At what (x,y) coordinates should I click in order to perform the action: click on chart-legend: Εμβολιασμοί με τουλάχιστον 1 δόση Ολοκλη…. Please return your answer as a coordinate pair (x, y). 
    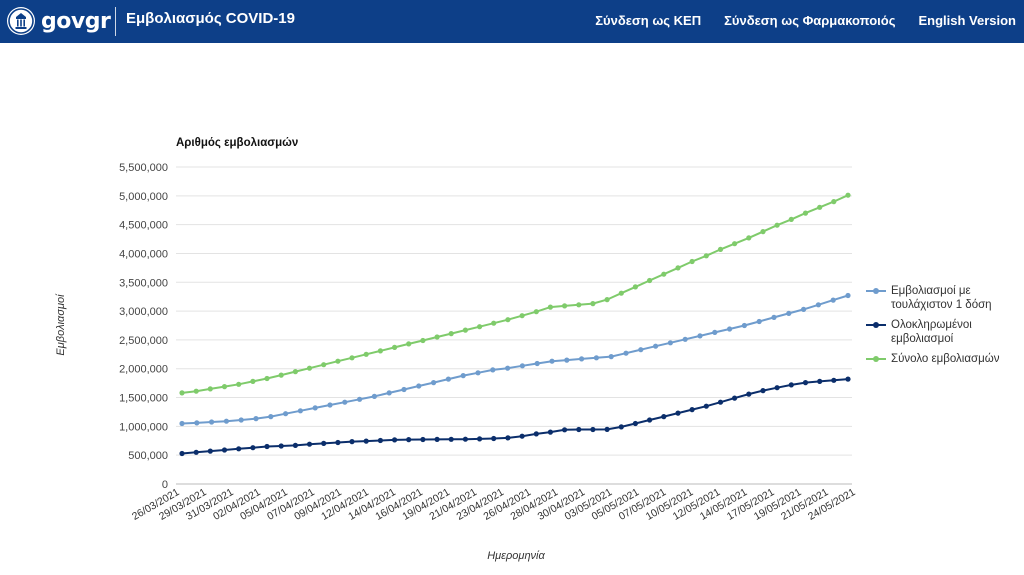
    Looking at the image, I should click on (941, 328).